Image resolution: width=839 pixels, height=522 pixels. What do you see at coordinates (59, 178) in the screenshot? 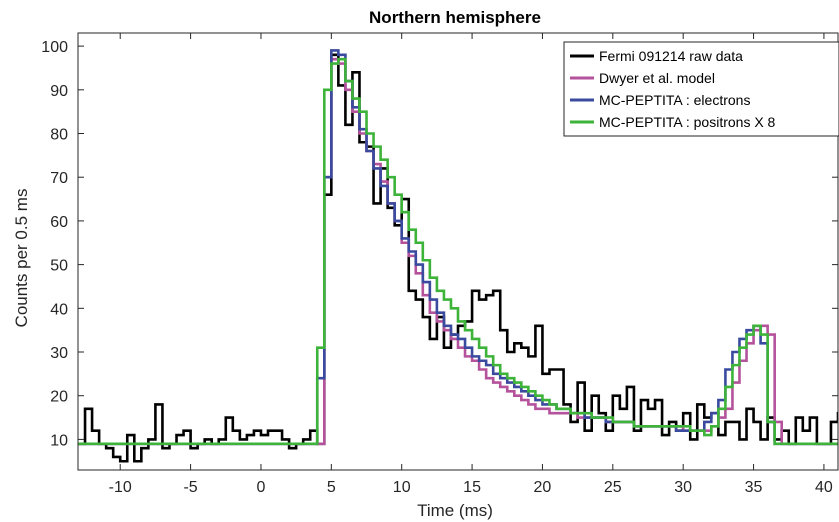
I see `y-tick-label: 70` at bounding box center [59, 178].